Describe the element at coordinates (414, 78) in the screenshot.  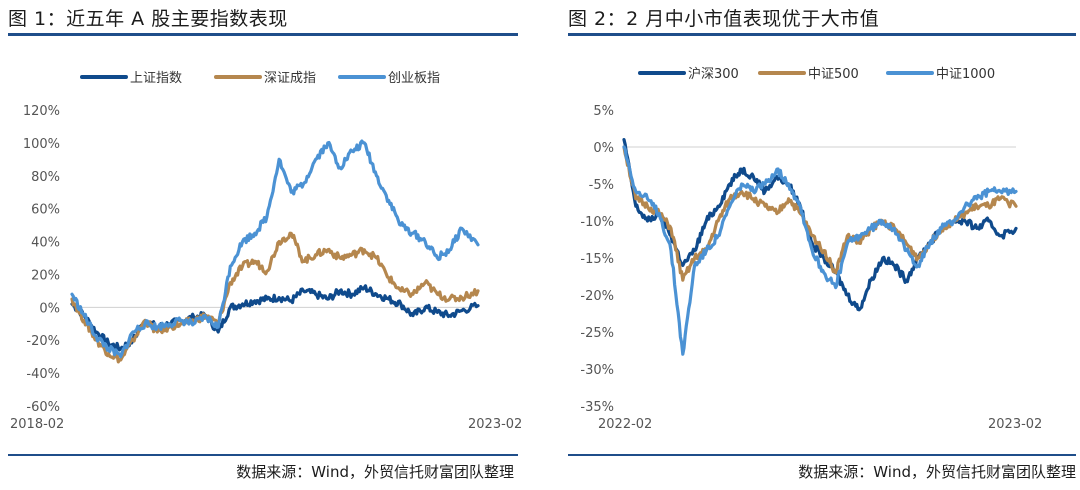
I see `legend-label: 创业板指` at that location.